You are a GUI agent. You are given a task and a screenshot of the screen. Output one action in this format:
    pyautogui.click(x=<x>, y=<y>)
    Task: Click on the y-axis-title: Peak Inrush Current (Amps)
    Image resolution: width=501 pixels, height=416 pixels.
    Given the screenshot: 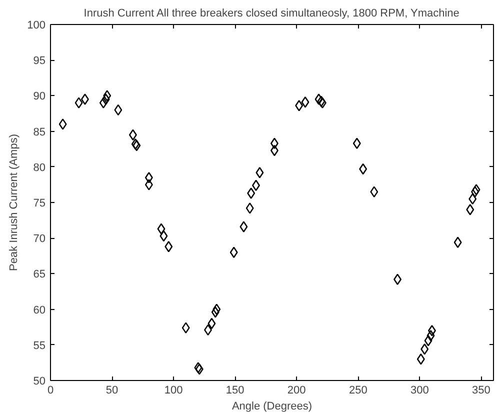 What is the action you would take?
    pyautogui.click(x=14, y=202)
    